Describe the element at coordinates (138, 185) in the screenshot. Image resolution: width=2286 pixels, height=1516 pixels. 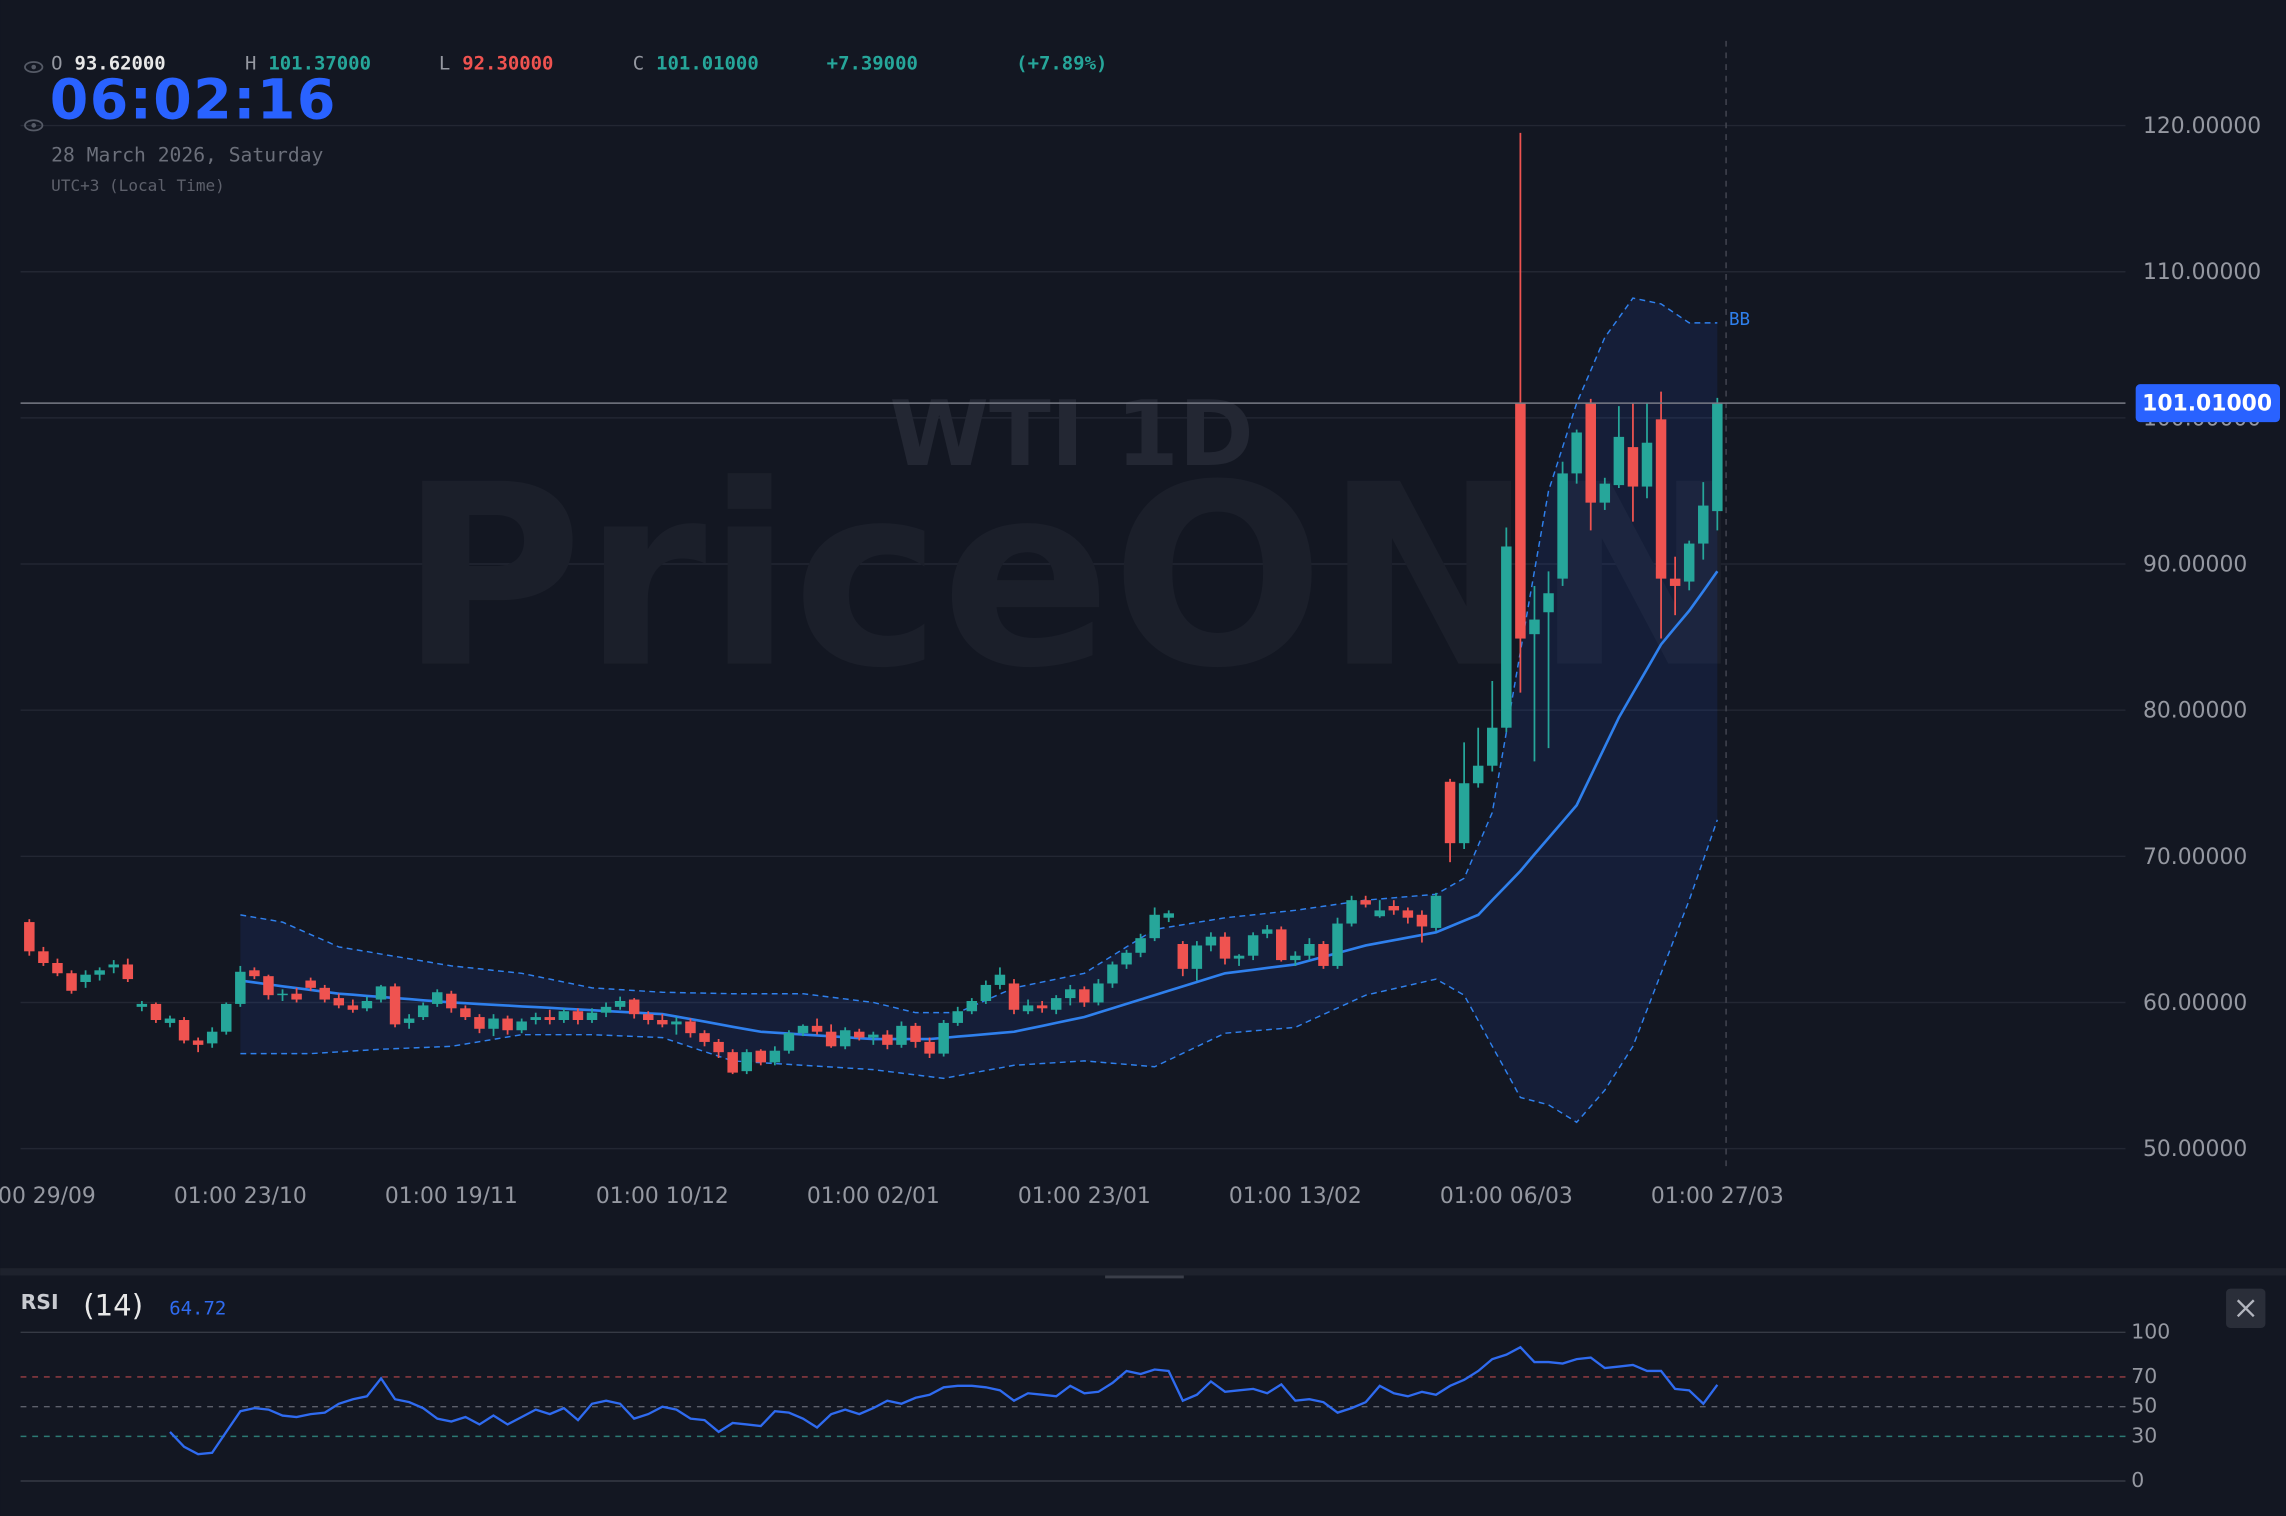
I see `timezone: UTC+3 (Local Time)` at that location.